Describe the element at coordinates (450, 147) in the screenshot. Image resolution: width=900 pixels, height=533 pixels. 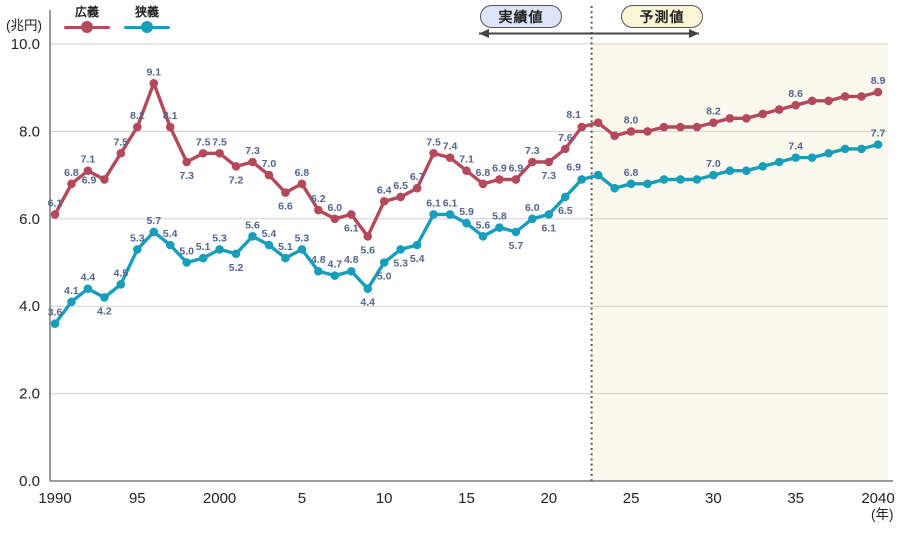
I see `data-label-broad: 7.4` at that location.